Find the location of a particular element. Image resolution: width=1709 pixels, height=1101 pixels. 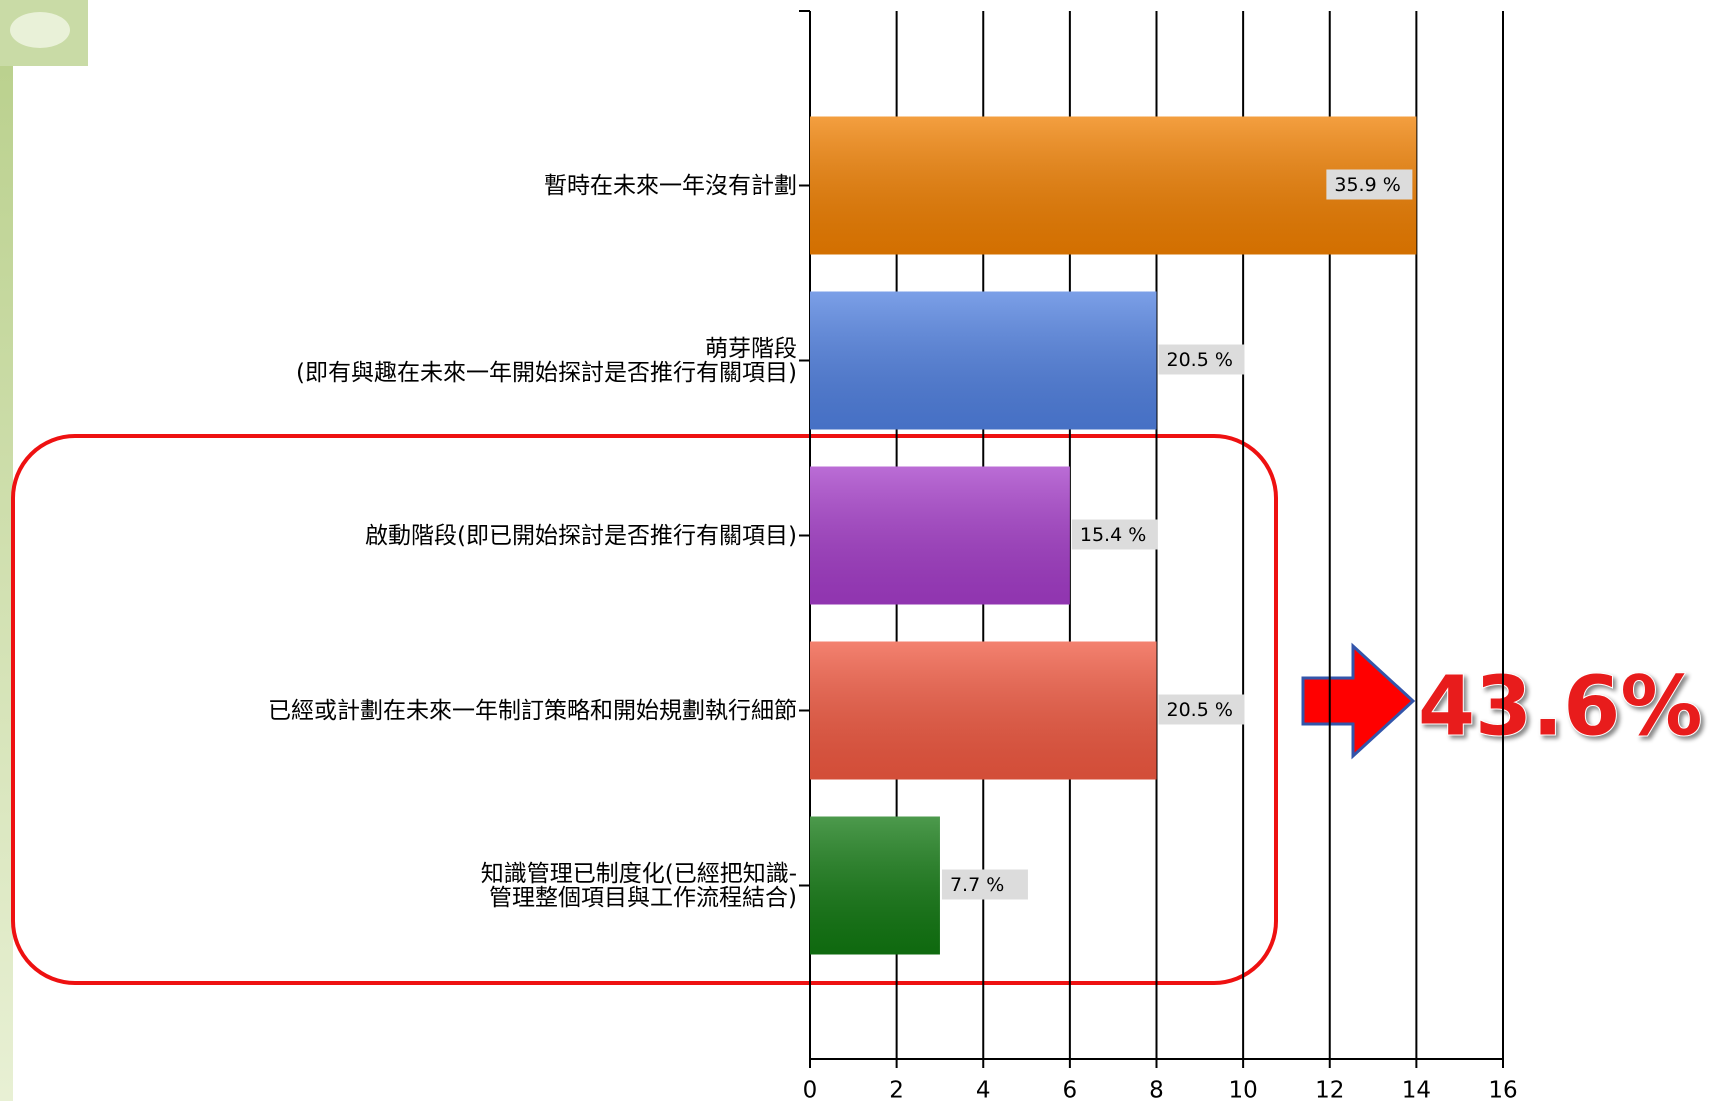

data-label: 7.7 % is located at coordinates (977, 885).